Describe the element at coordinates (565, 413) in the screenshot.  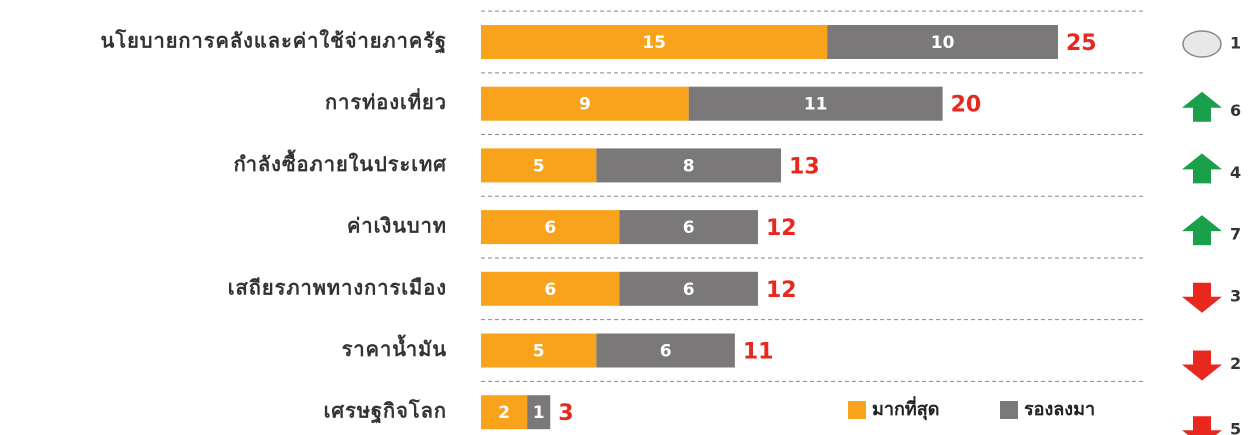
I see `total-label: 3` at that location.